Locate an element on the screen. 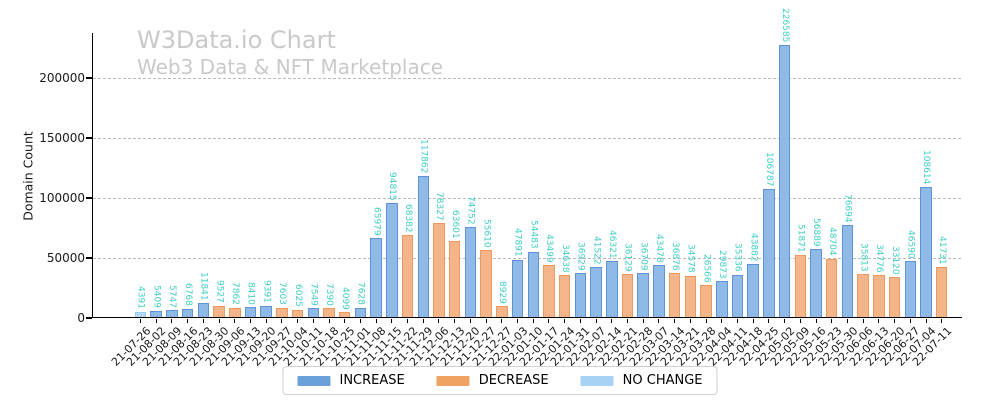 The width and height of the screenshot is (1000, 400). bar-value-label: 8929 is located at coordinates (502, 292).